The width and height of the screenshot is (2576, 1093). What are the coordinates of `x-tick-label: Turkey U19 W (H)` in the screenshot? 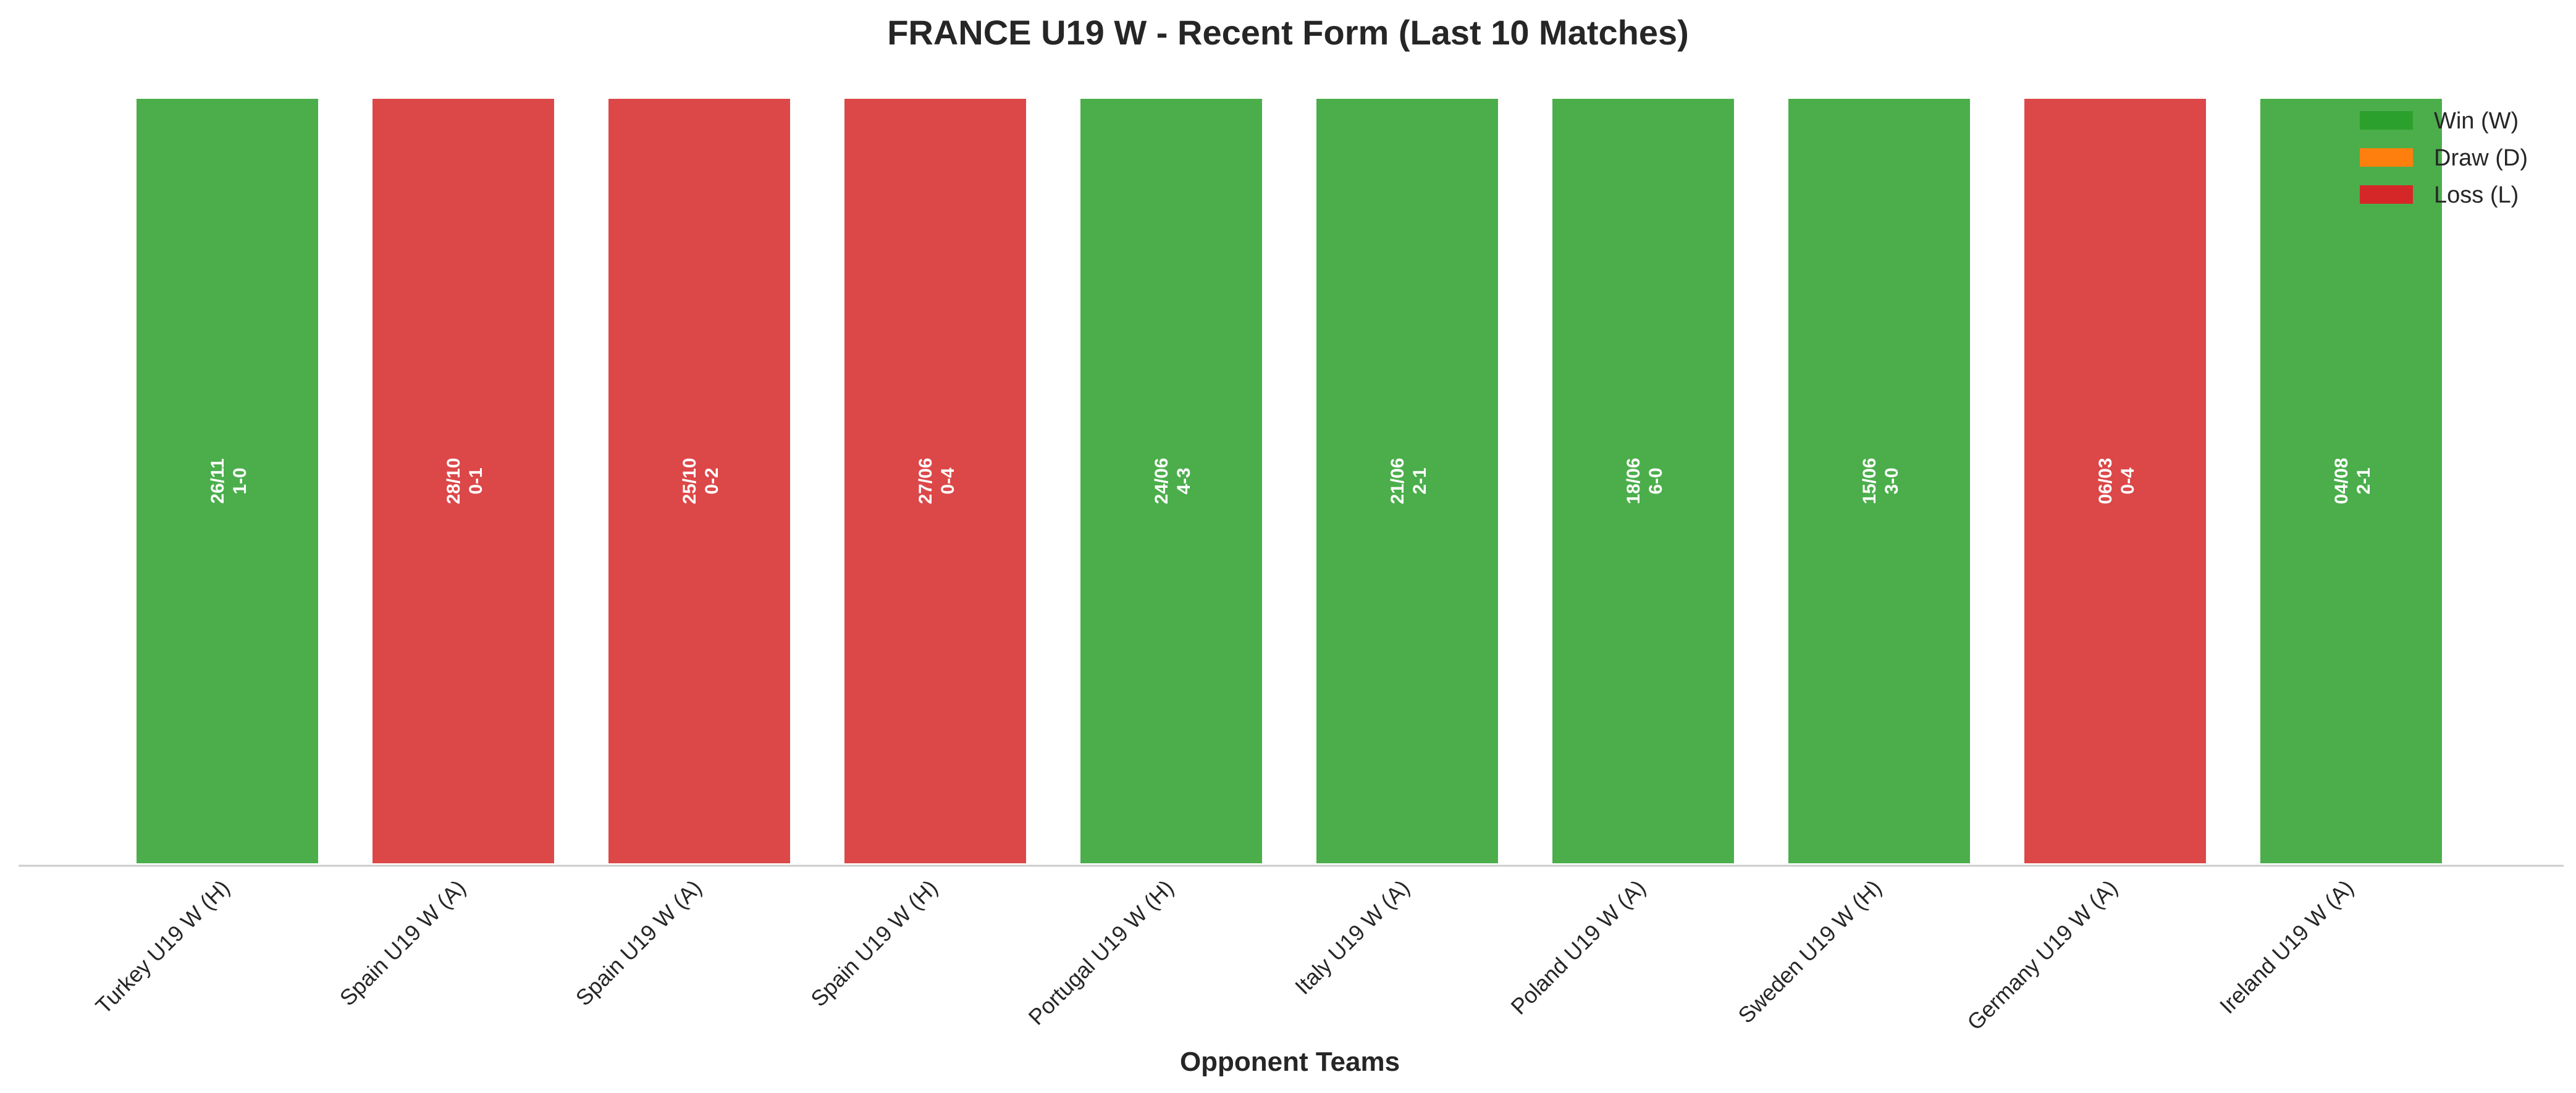 It's located at (163, 947).